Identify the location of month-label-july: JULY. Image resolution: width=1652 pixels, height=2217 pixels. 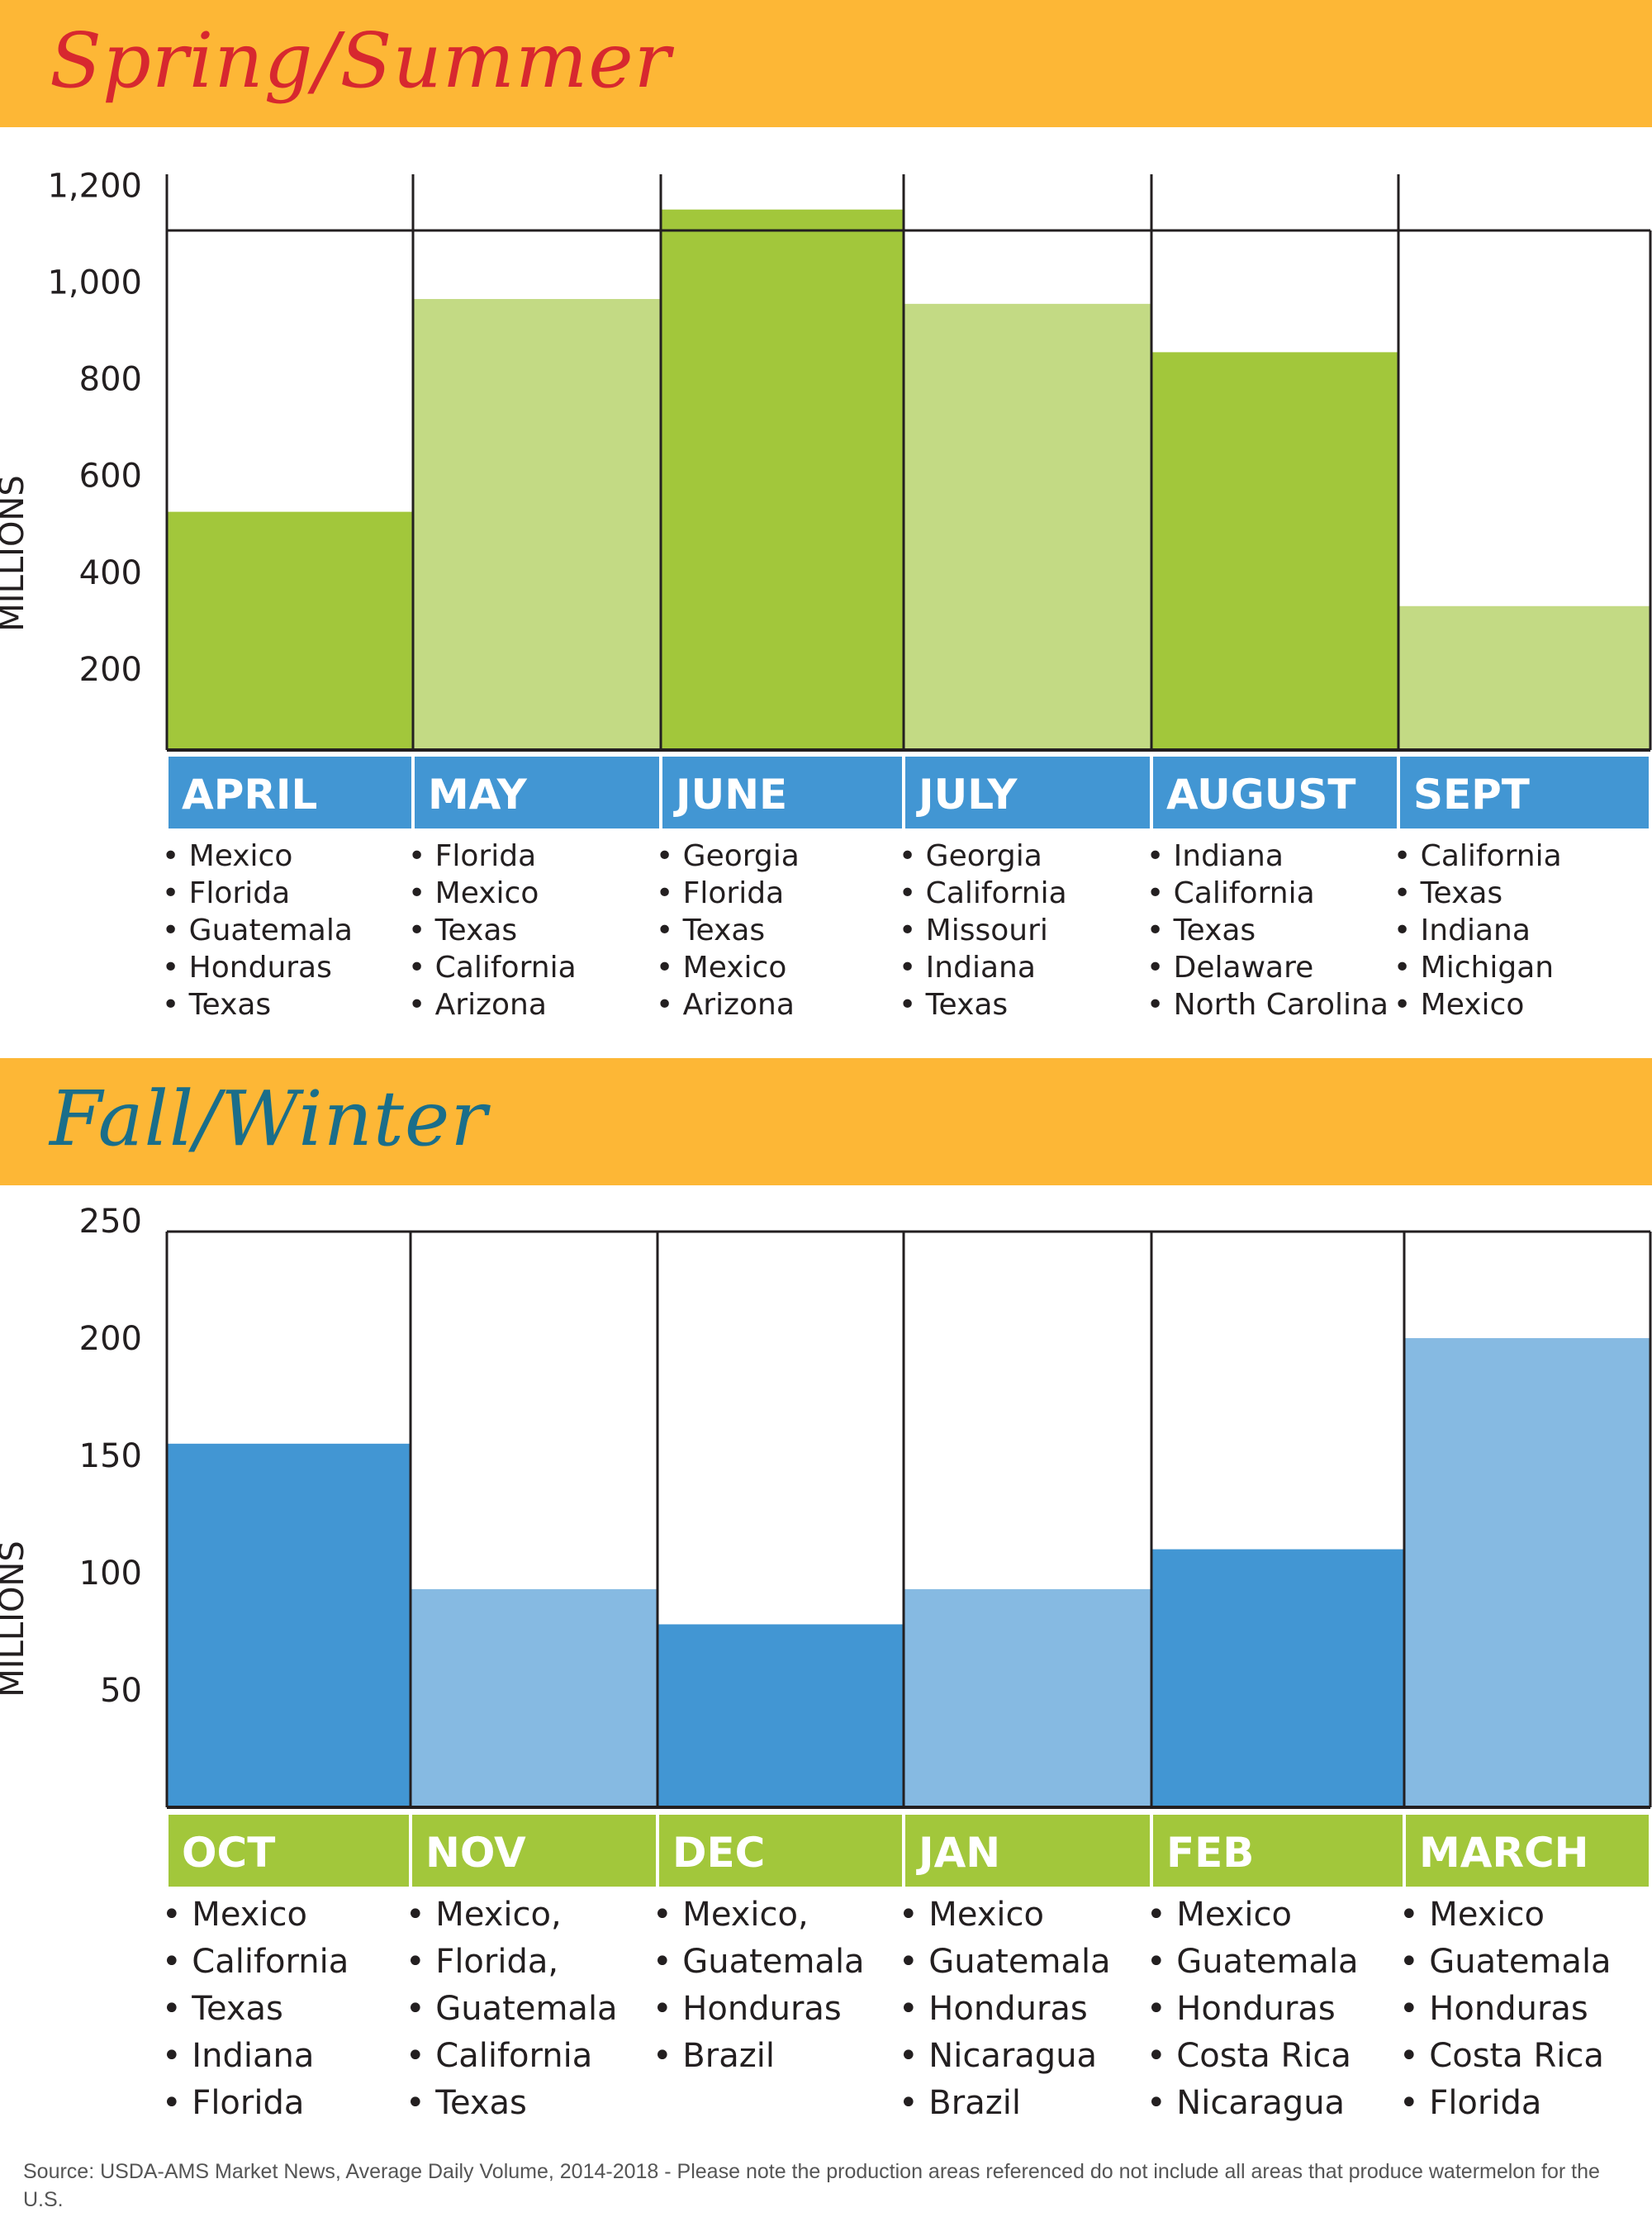
(967, 795).